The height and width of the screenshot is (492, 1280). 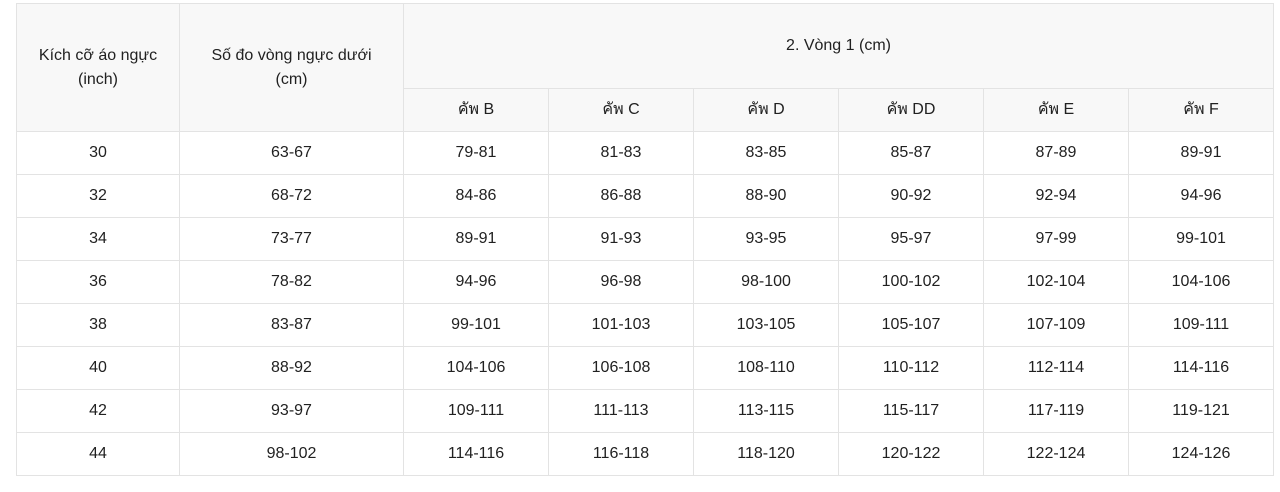 I want to click on table-cell: 100-102, so click(x=911, y=282).